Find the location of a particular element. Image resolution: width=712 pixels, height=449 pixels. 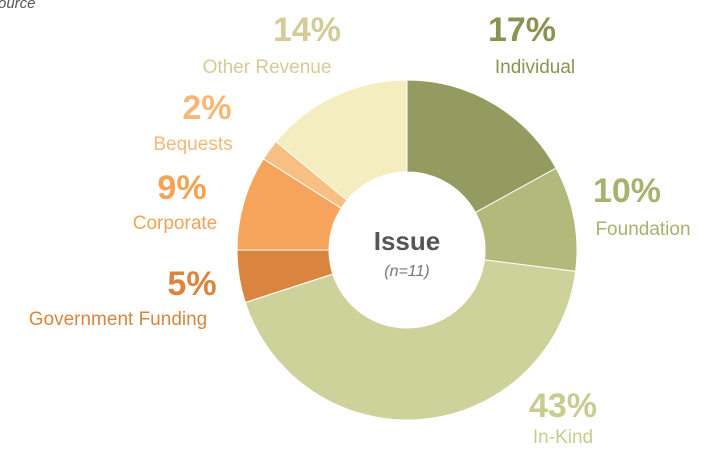

subtitle: ource is located at coordinates (18, 6).